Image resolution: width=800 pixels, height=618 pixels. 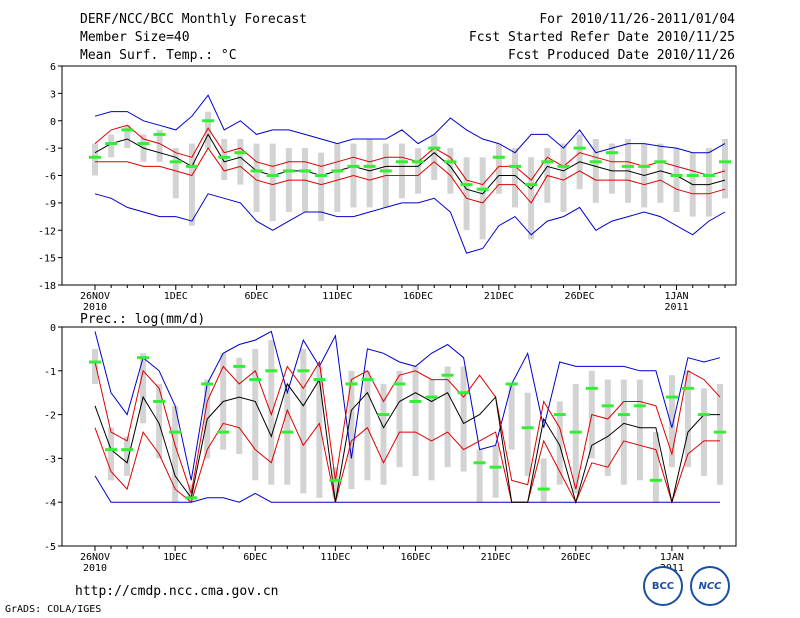 What do you see at coordinates (176, 296) in the screenshot?
I see `temp-x-tick-label: 1DEC` at bounding box center [176, 296].